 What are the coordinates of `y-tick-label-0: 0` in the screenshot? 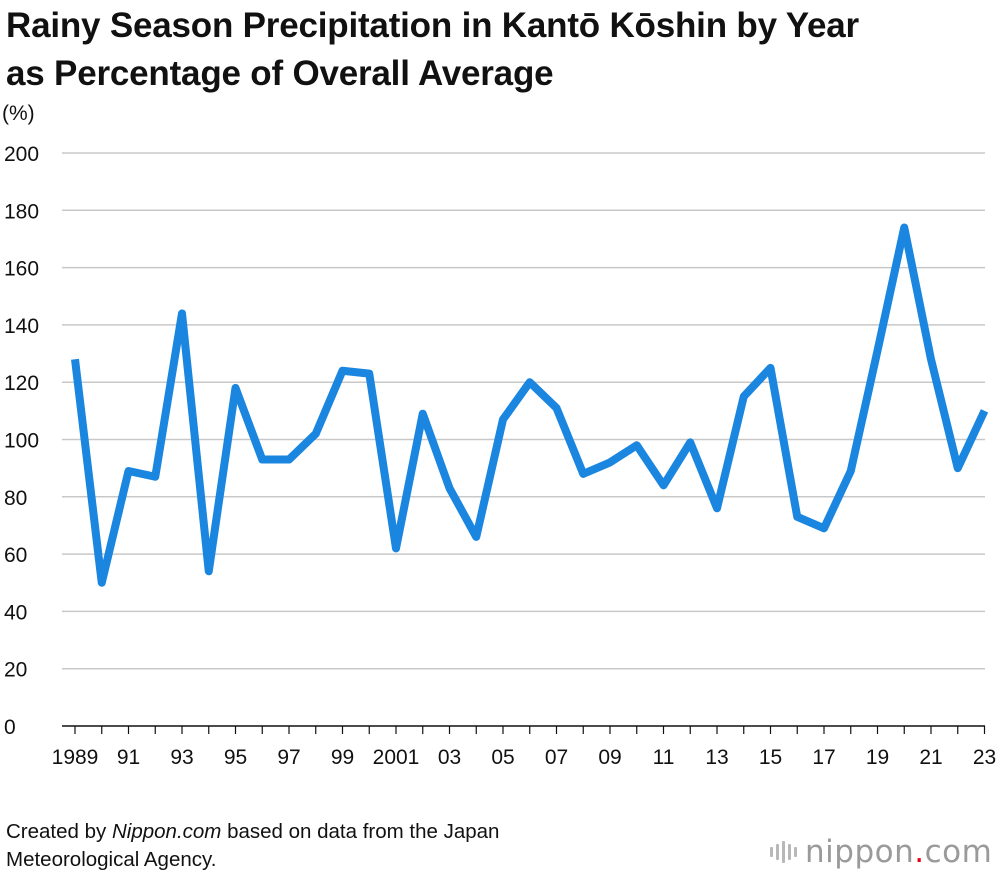 It's located at (10, 727).